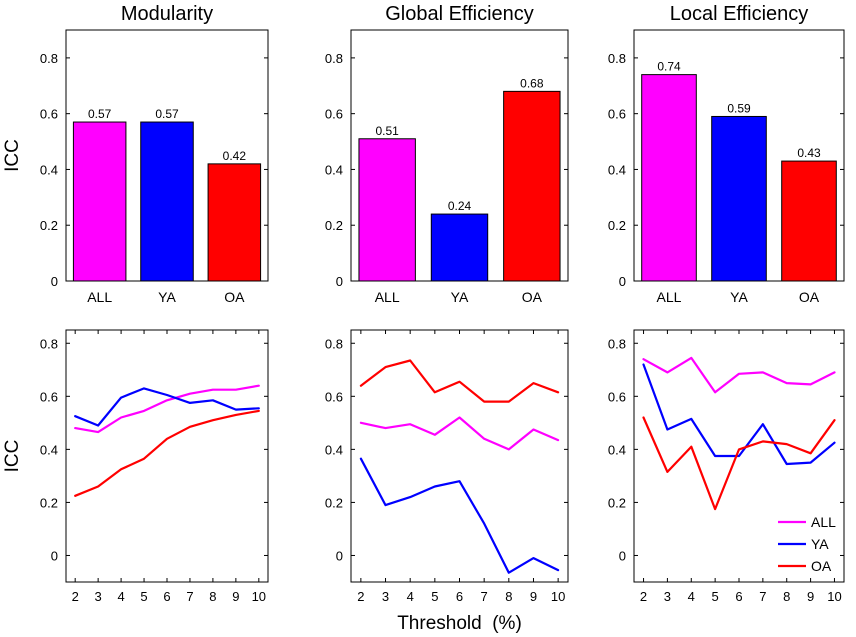 This screenshot has height=637, width=856. What do you see at coordinates (387, 131) in the screenshot?
I see `bar-value-label: 0.51` at bounding box center [387, 131].